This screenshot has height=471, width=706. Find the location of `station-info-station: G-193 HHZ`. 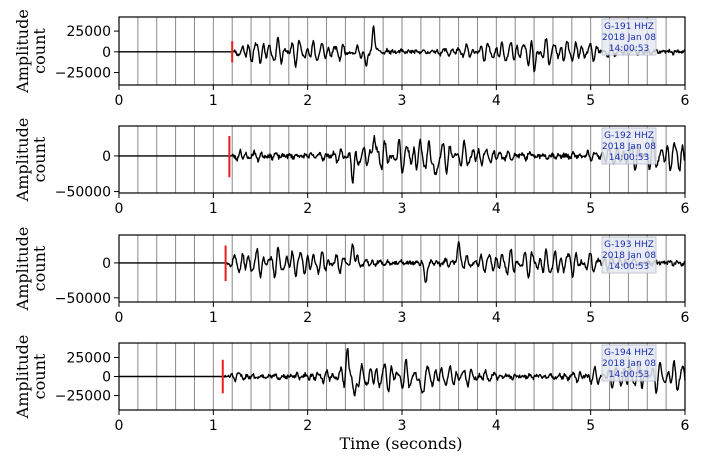

station-info-station: G-193 HHZ is located at coordinates (629, 245).